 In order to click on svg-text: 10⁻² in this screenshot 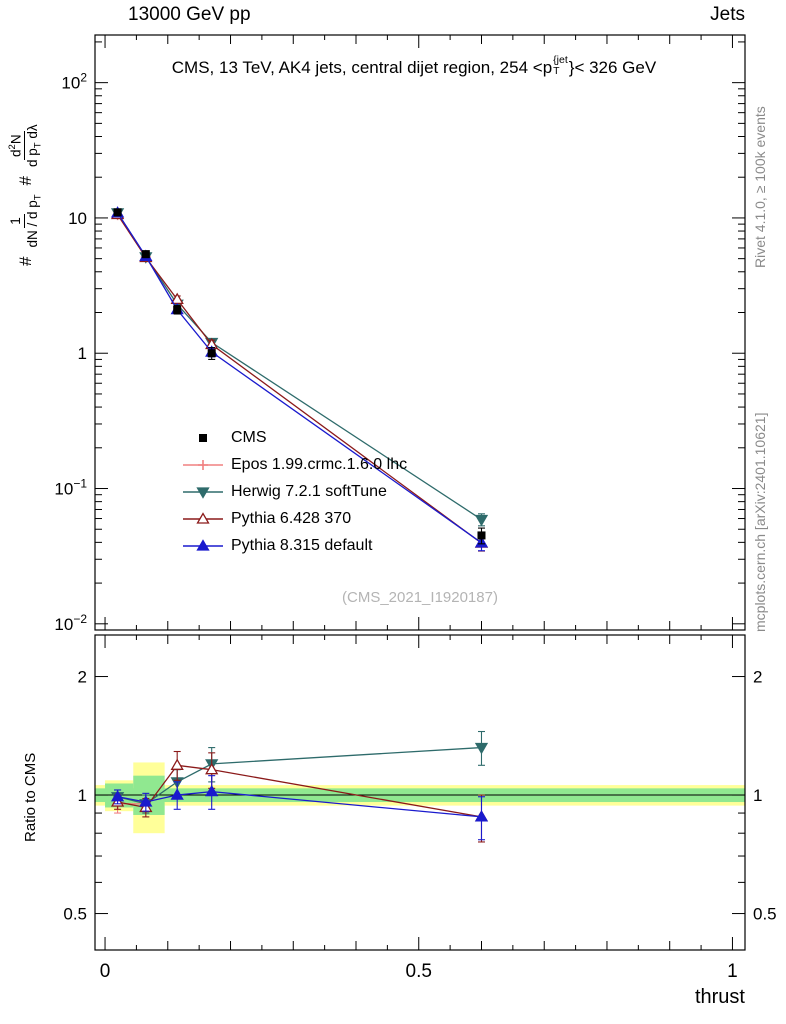, I will do `click(70, 623)`.